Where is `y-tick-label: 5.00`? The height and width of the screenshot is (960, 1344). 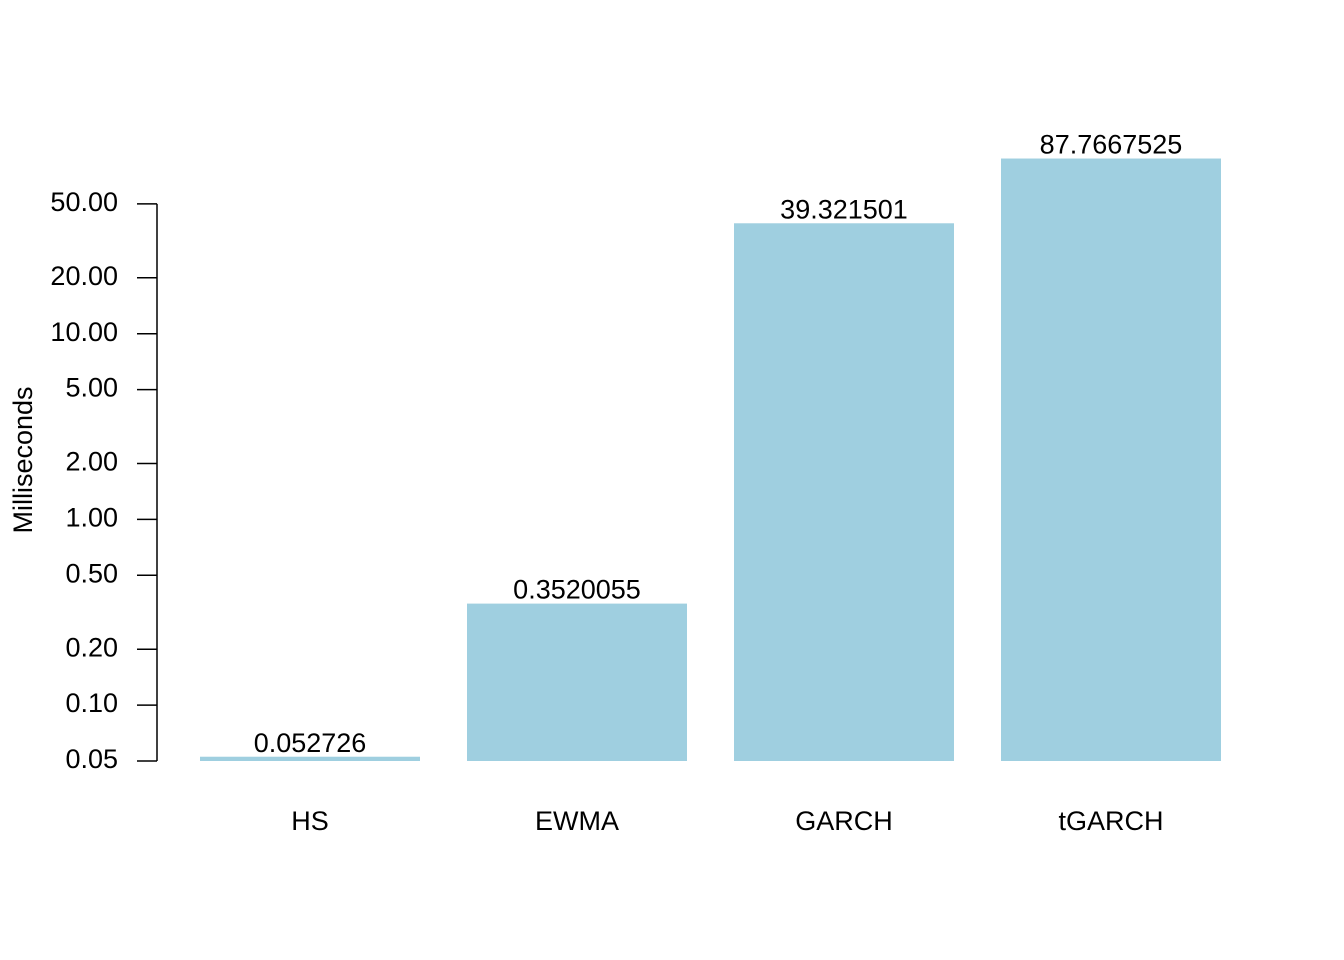 y-tick-label: 5.00 is located at coordinates (91, 388).